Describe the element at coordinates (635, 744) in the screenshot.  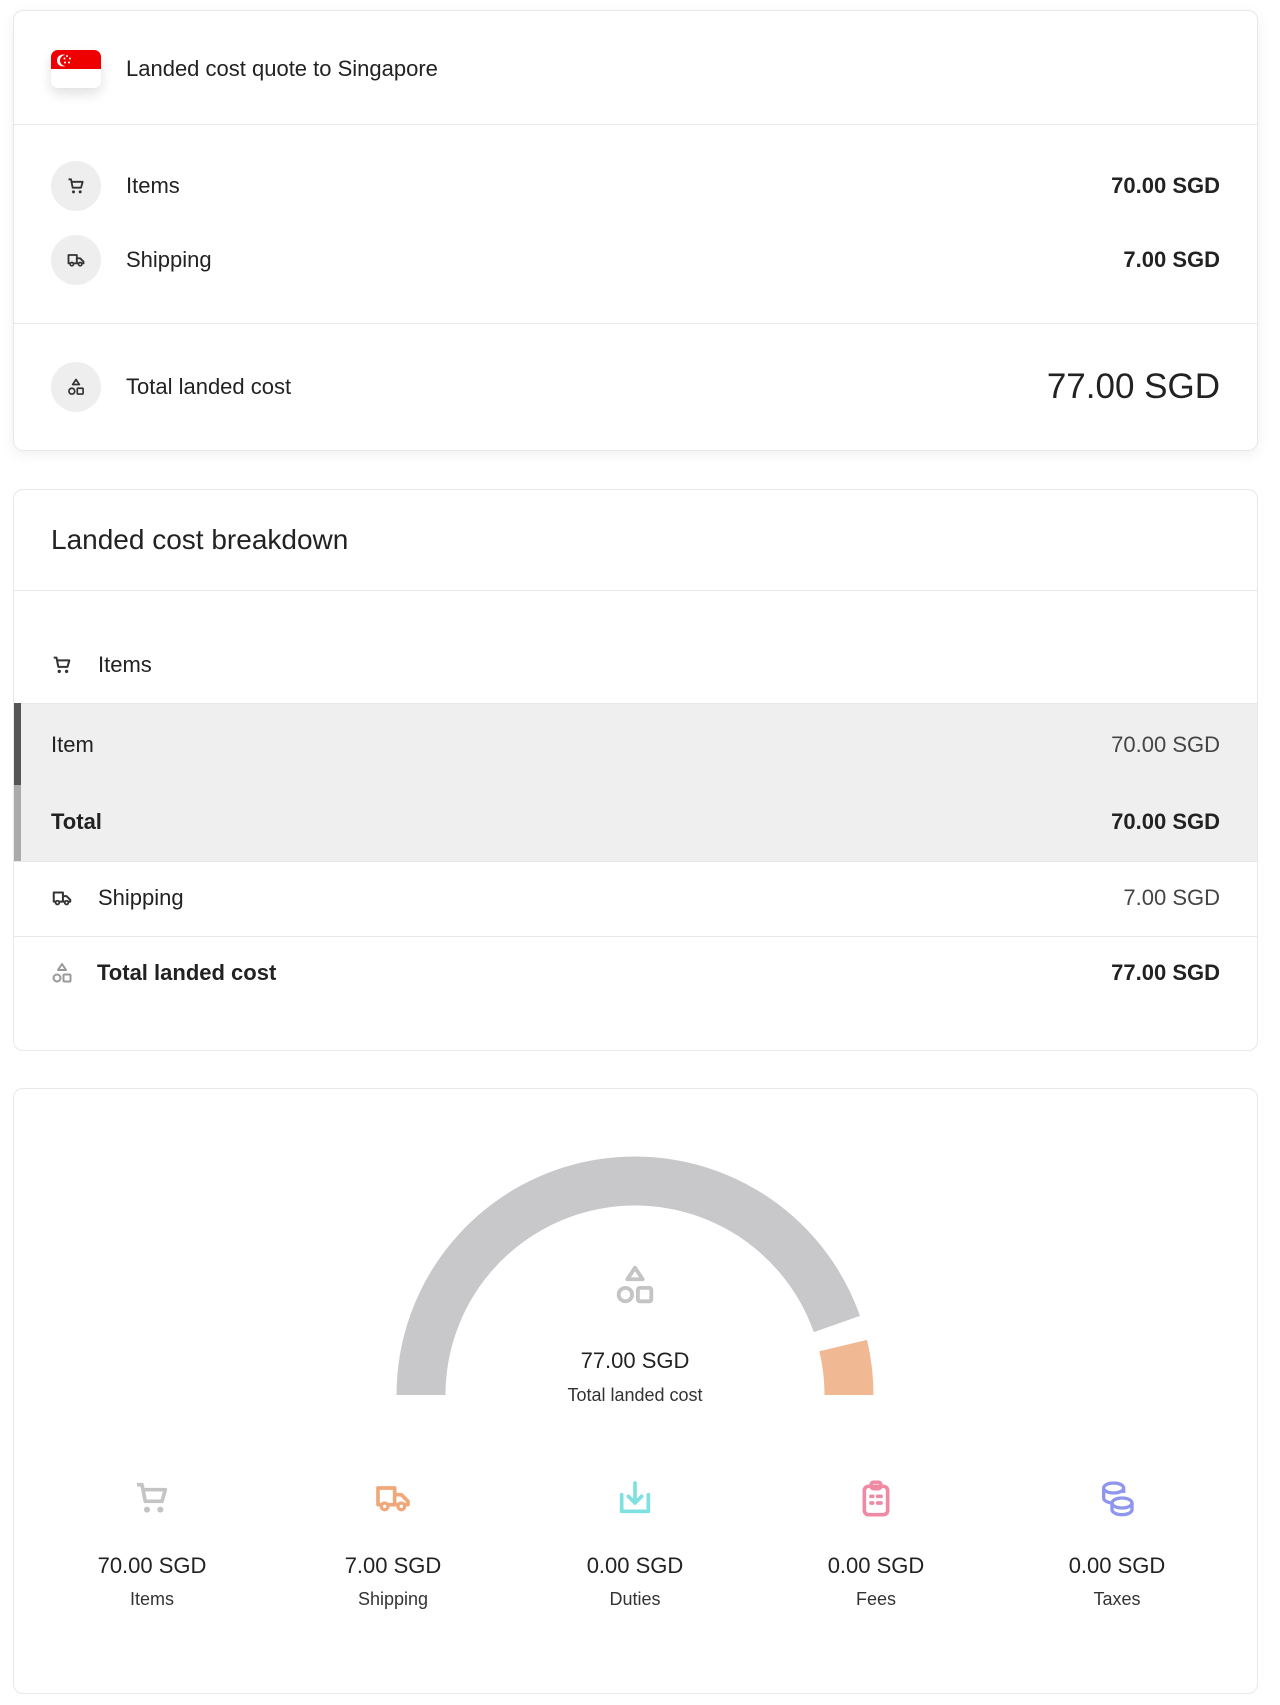
I see `breakdown-row-item: Item 70.00 SGD` at that location.